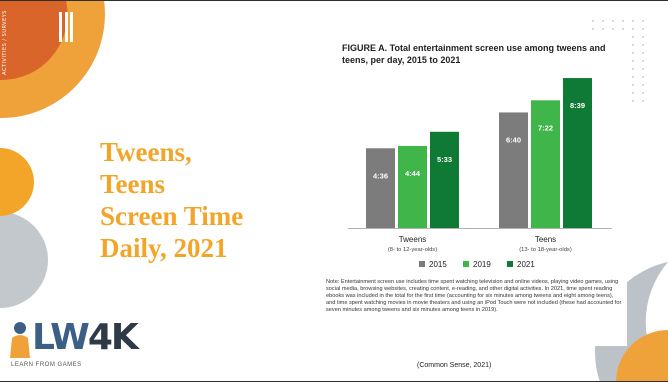  I want to click on bar-value-label: 5:33, so click(444, 159).